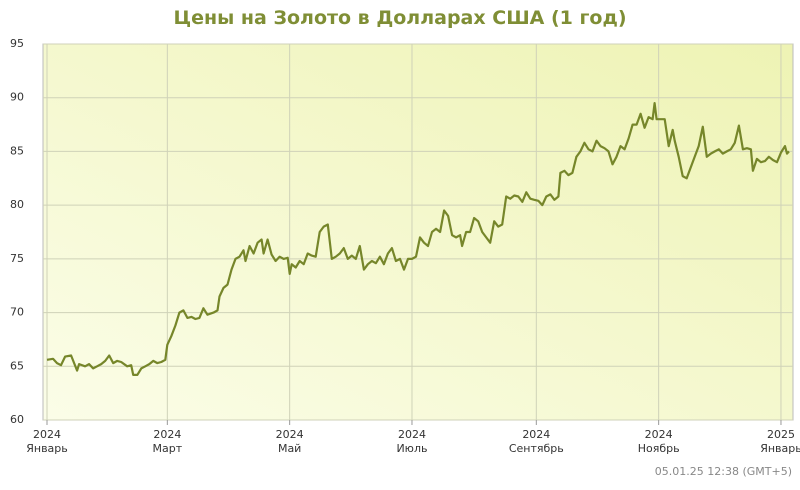  What do you see at coordinates (17, 312) in the screenshot?
I see `y-tick-label: 70` at bounding box center [17, 312].